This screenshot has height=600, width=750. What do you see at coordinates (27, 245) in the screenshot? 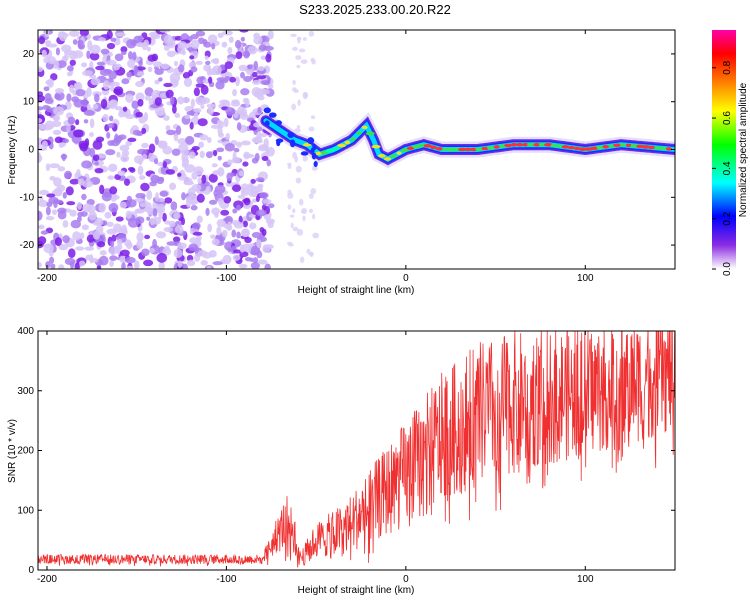
I see `y-tick-label: -20` at bounding box center [27, 245].